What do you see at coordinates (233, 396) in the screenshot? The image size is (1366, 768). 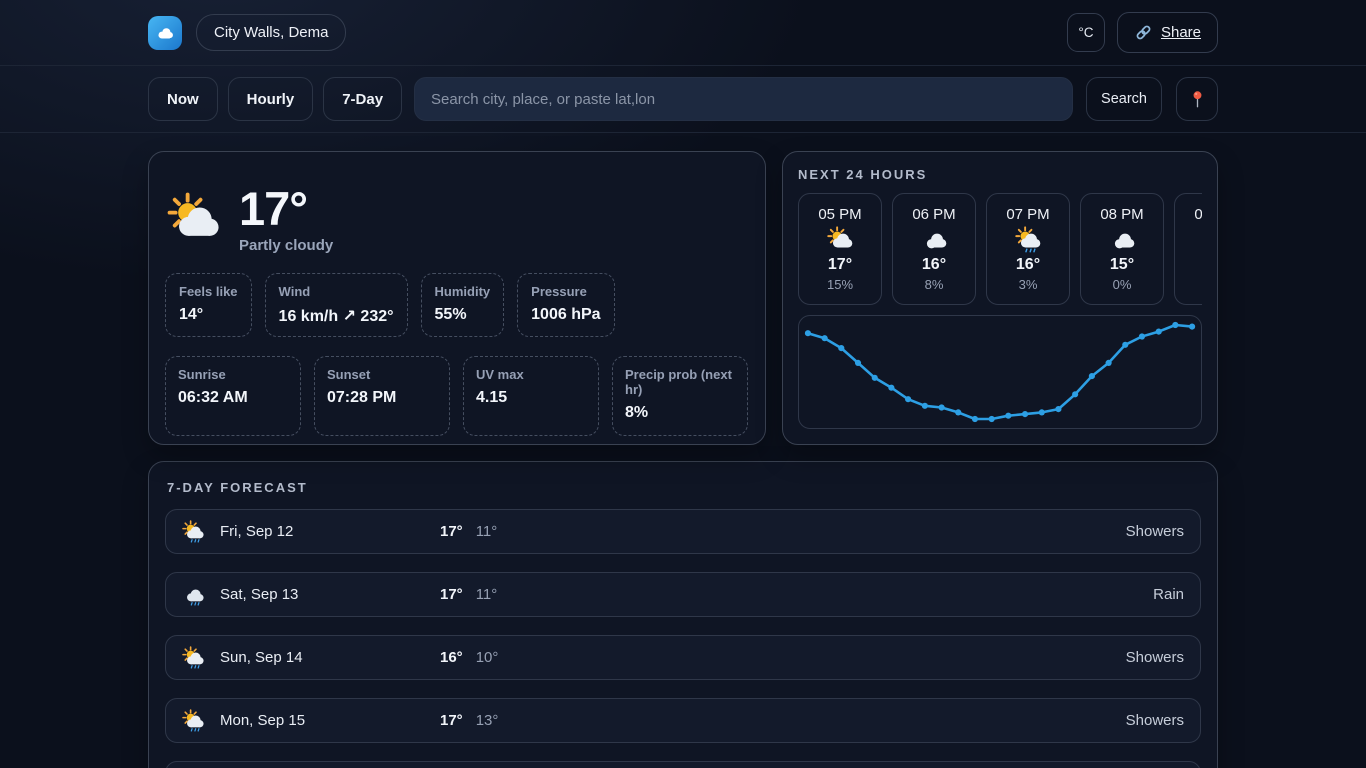 I see `stat-sunrise: Sunrise 06:32 AM` at bounding box center [233, 396].